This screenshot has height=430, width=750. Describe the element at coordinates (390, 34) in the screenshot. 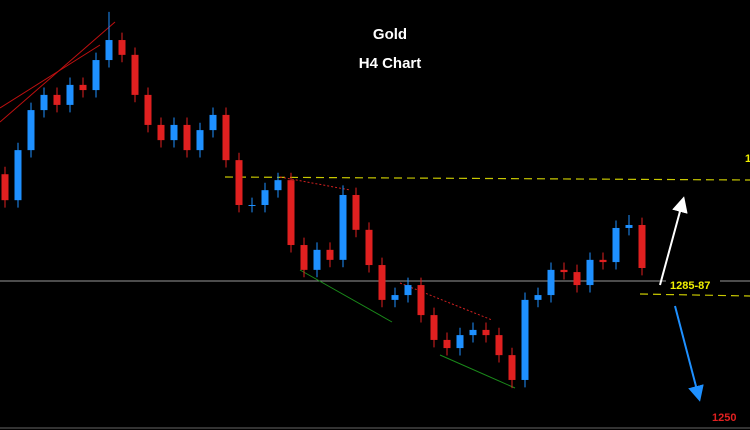

I see `chart-title: Gold` at that location.